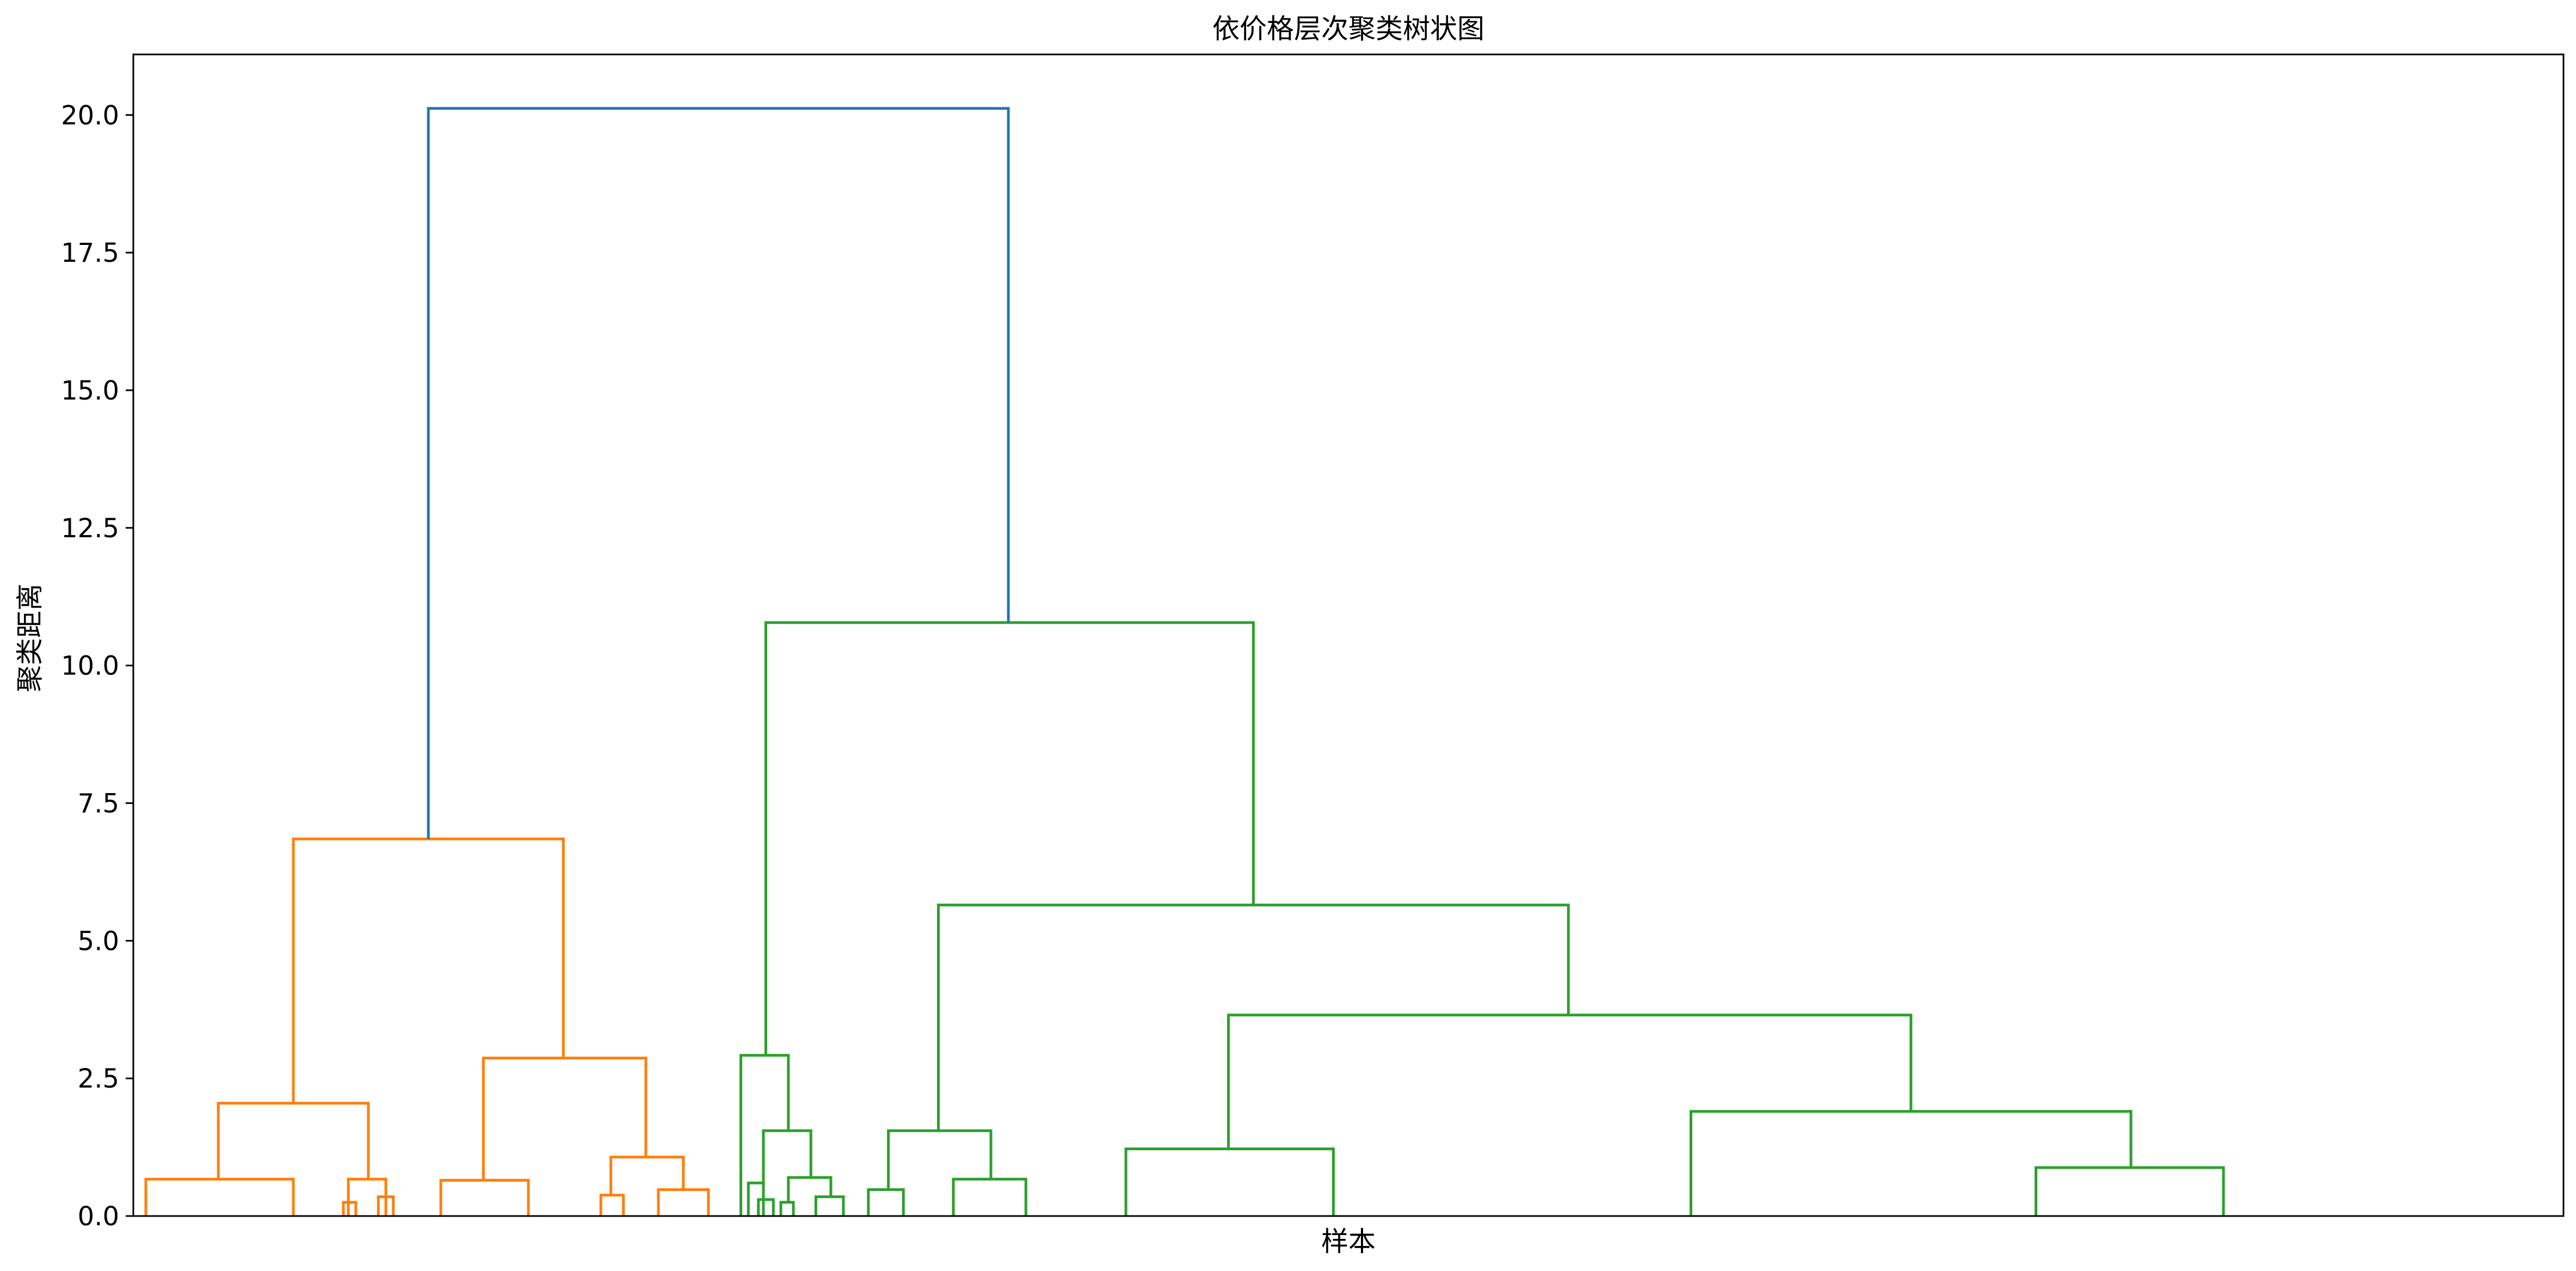 The width and height of the screenshot is (2576, 1271). Describe the element at coordinates (30, 638) in the screenshot. I see `y-axis-label: 聚类距离` at that location.